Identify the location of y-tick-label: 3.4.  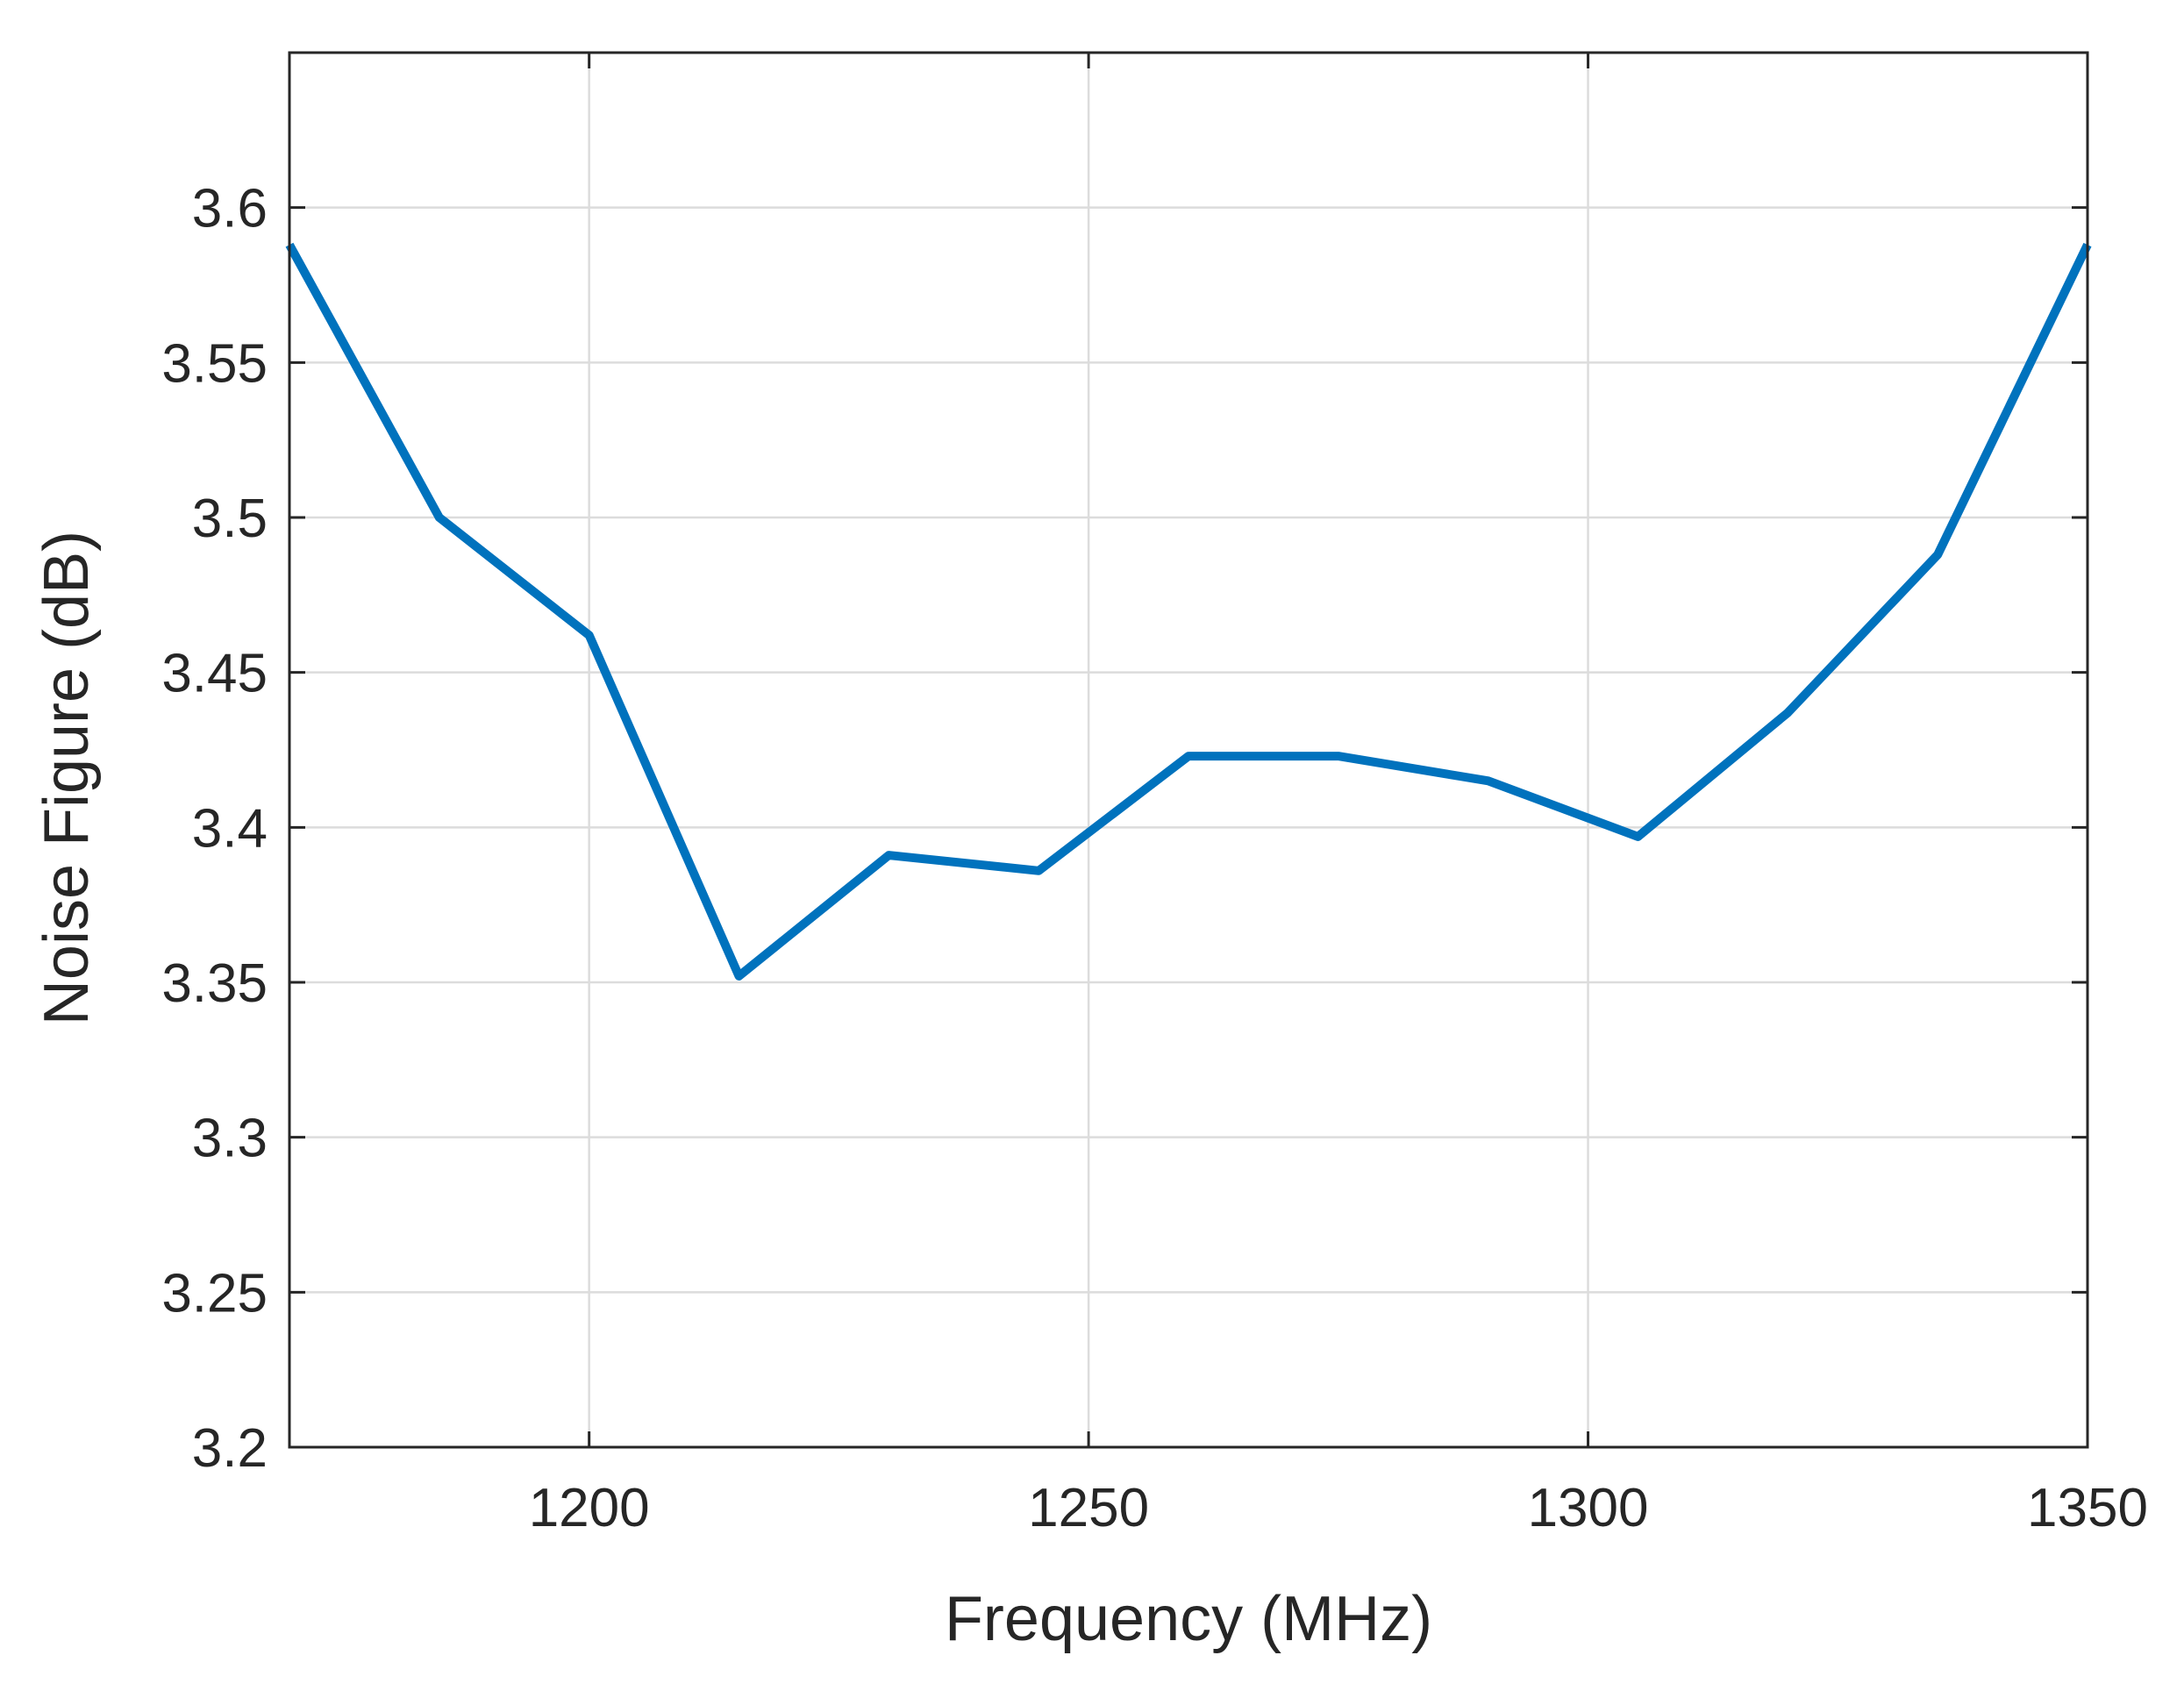
(230, 828).